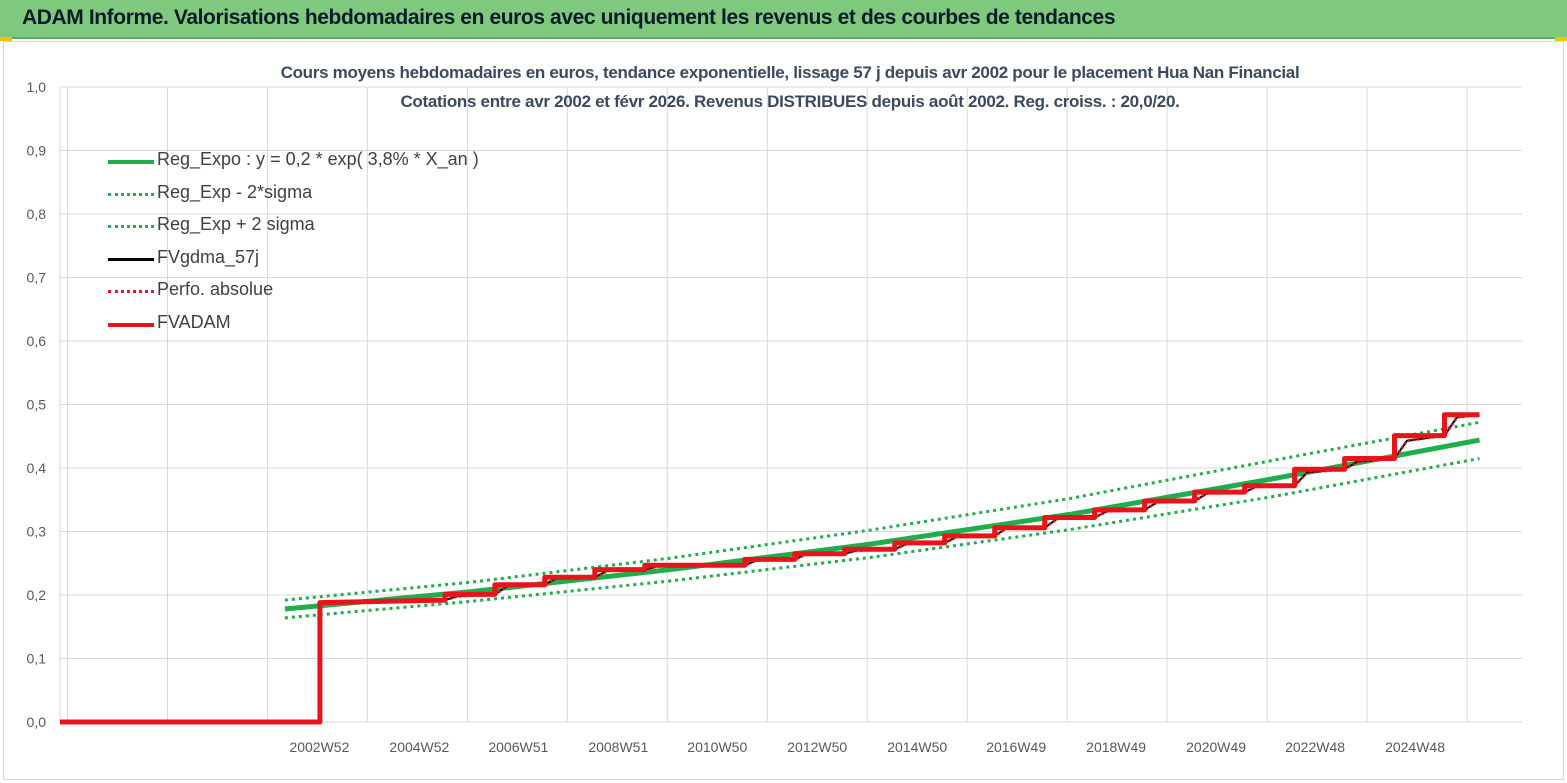 The height and width of the screenshot is (783, 1567). What do you see at coordinates (917, 747) in the screenshot?
I see `x-tick-label: 2014W50` at bounding box center [917, 747].